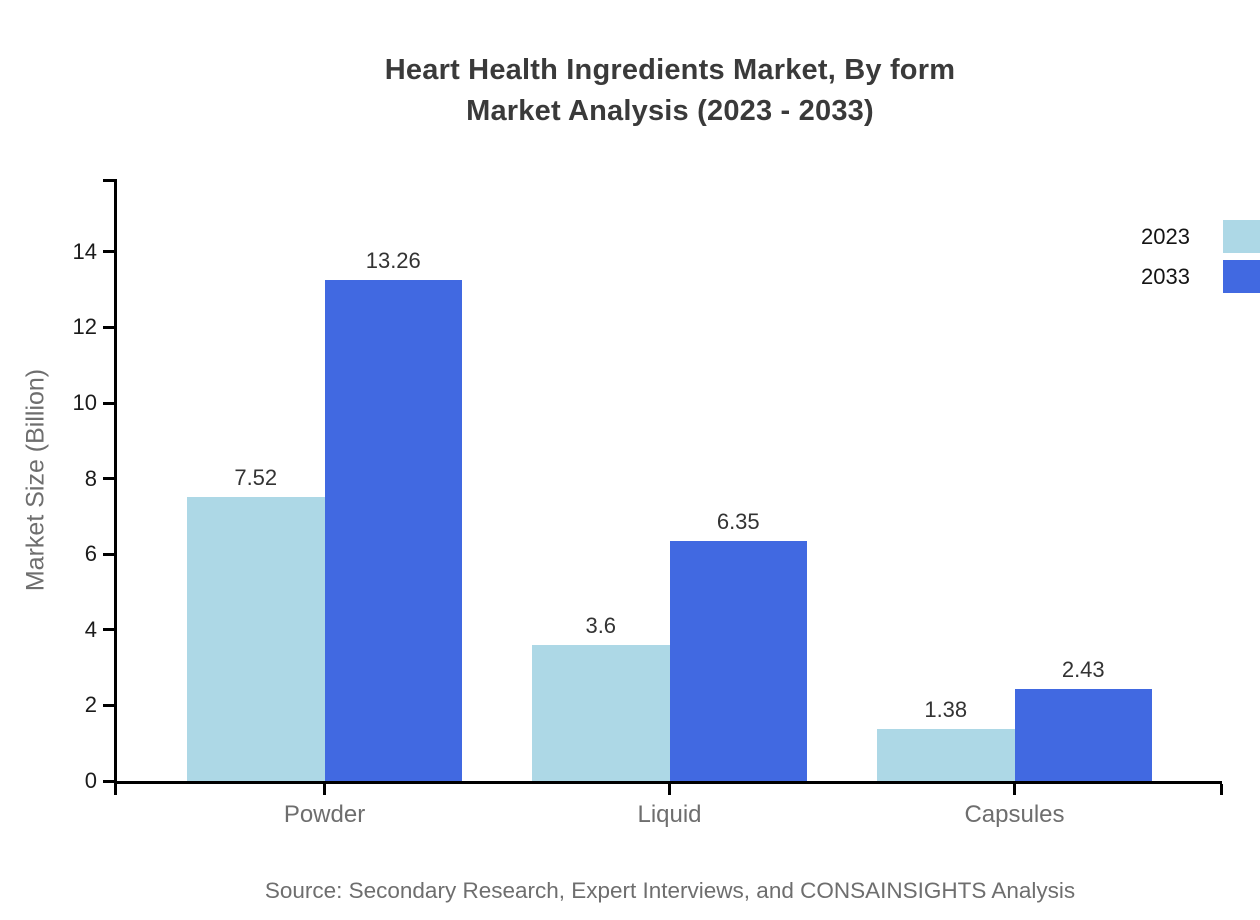 The width and height of the screenshot is (1260, 920). What do you see at coordinates (90, 478) in the screenshot?
I see `y-tick-label-8: 8` at bounding box center [90, 478].